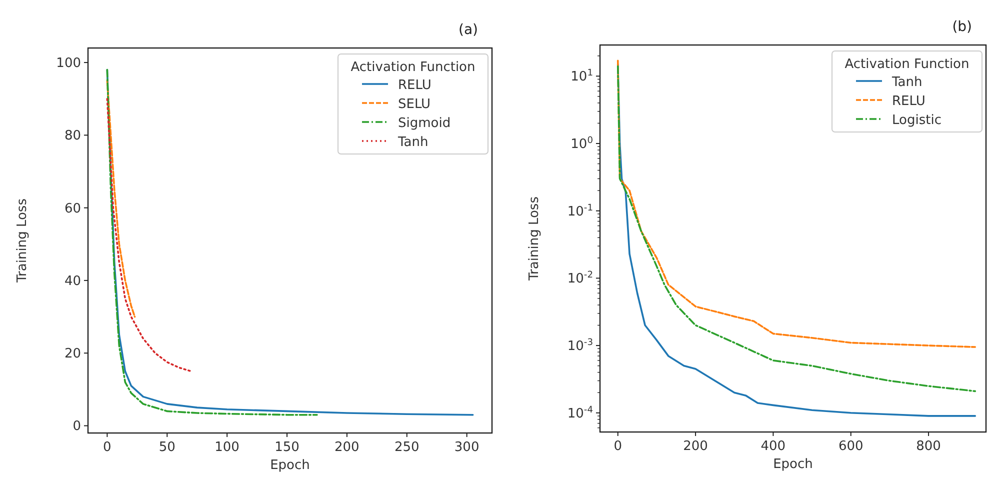 This screenshot has height=494, width=992. Describe the element at coordinates (580, 278) in the screenshot. I see `y-tick-label: 10$^{-2}$` at that location.